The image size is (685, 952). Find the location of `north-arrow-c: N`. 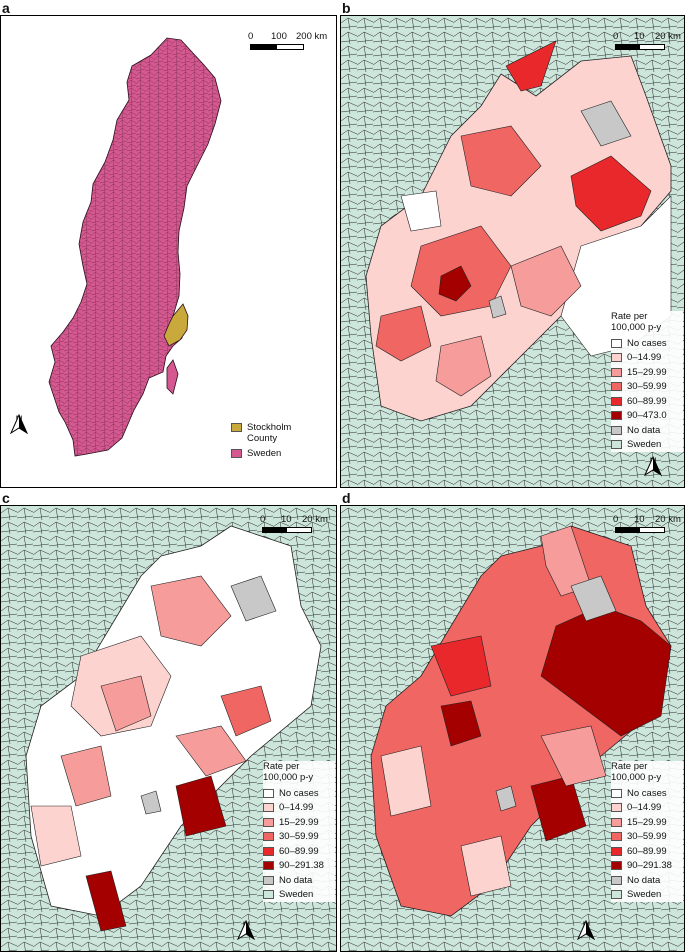

north-arrow-c: N is located at coordinates (246, 930).